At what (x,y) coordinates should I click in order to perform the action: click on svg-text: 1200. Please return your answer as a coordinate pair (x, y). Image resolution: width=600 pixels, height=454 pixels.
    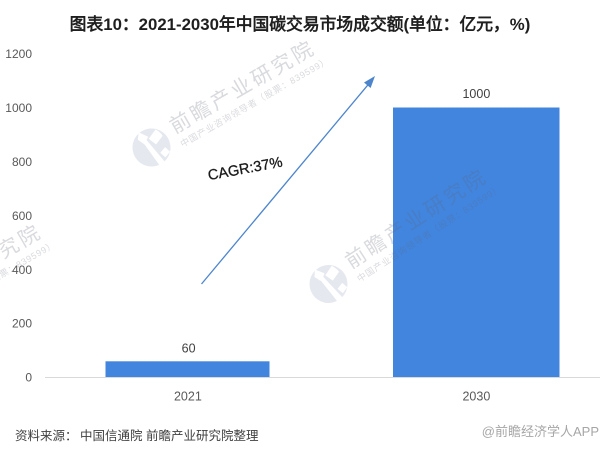
    Looking at the image, I should click on (18, 54).